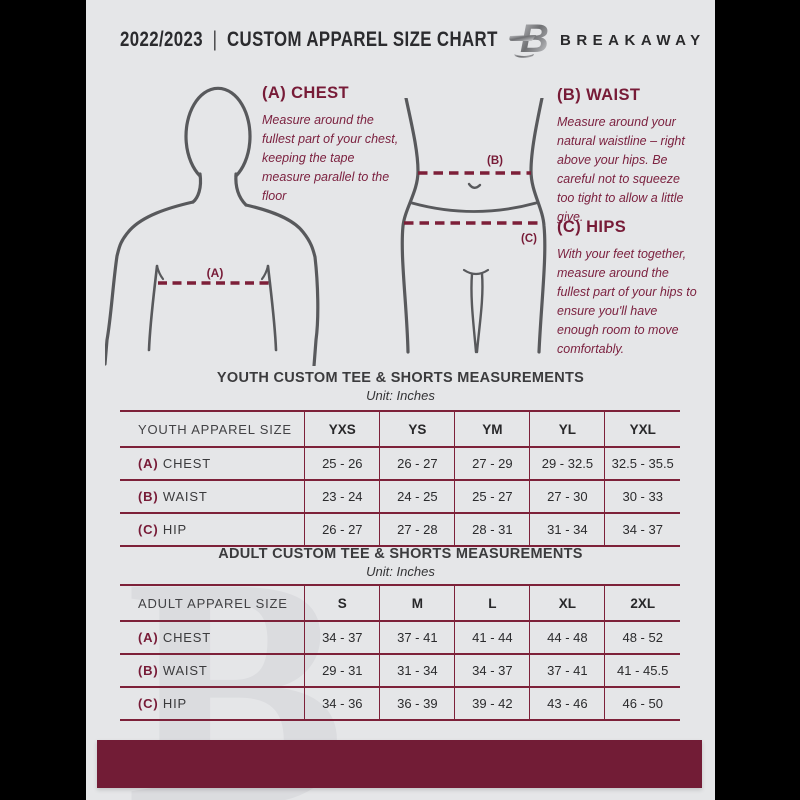  Describe the element at coordinates (153, 308) in the screenshot. I see `figure-inner-arm-left` at that location.